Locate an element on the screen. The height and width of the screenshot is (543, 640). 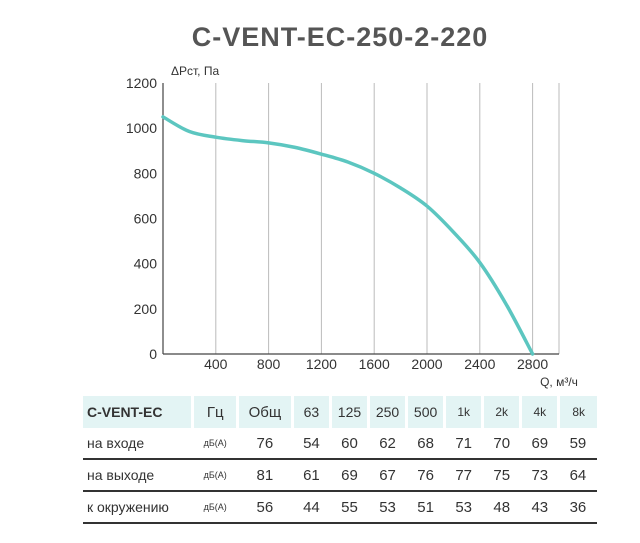
table-cell: 36 is located at coordinates (578, 507).